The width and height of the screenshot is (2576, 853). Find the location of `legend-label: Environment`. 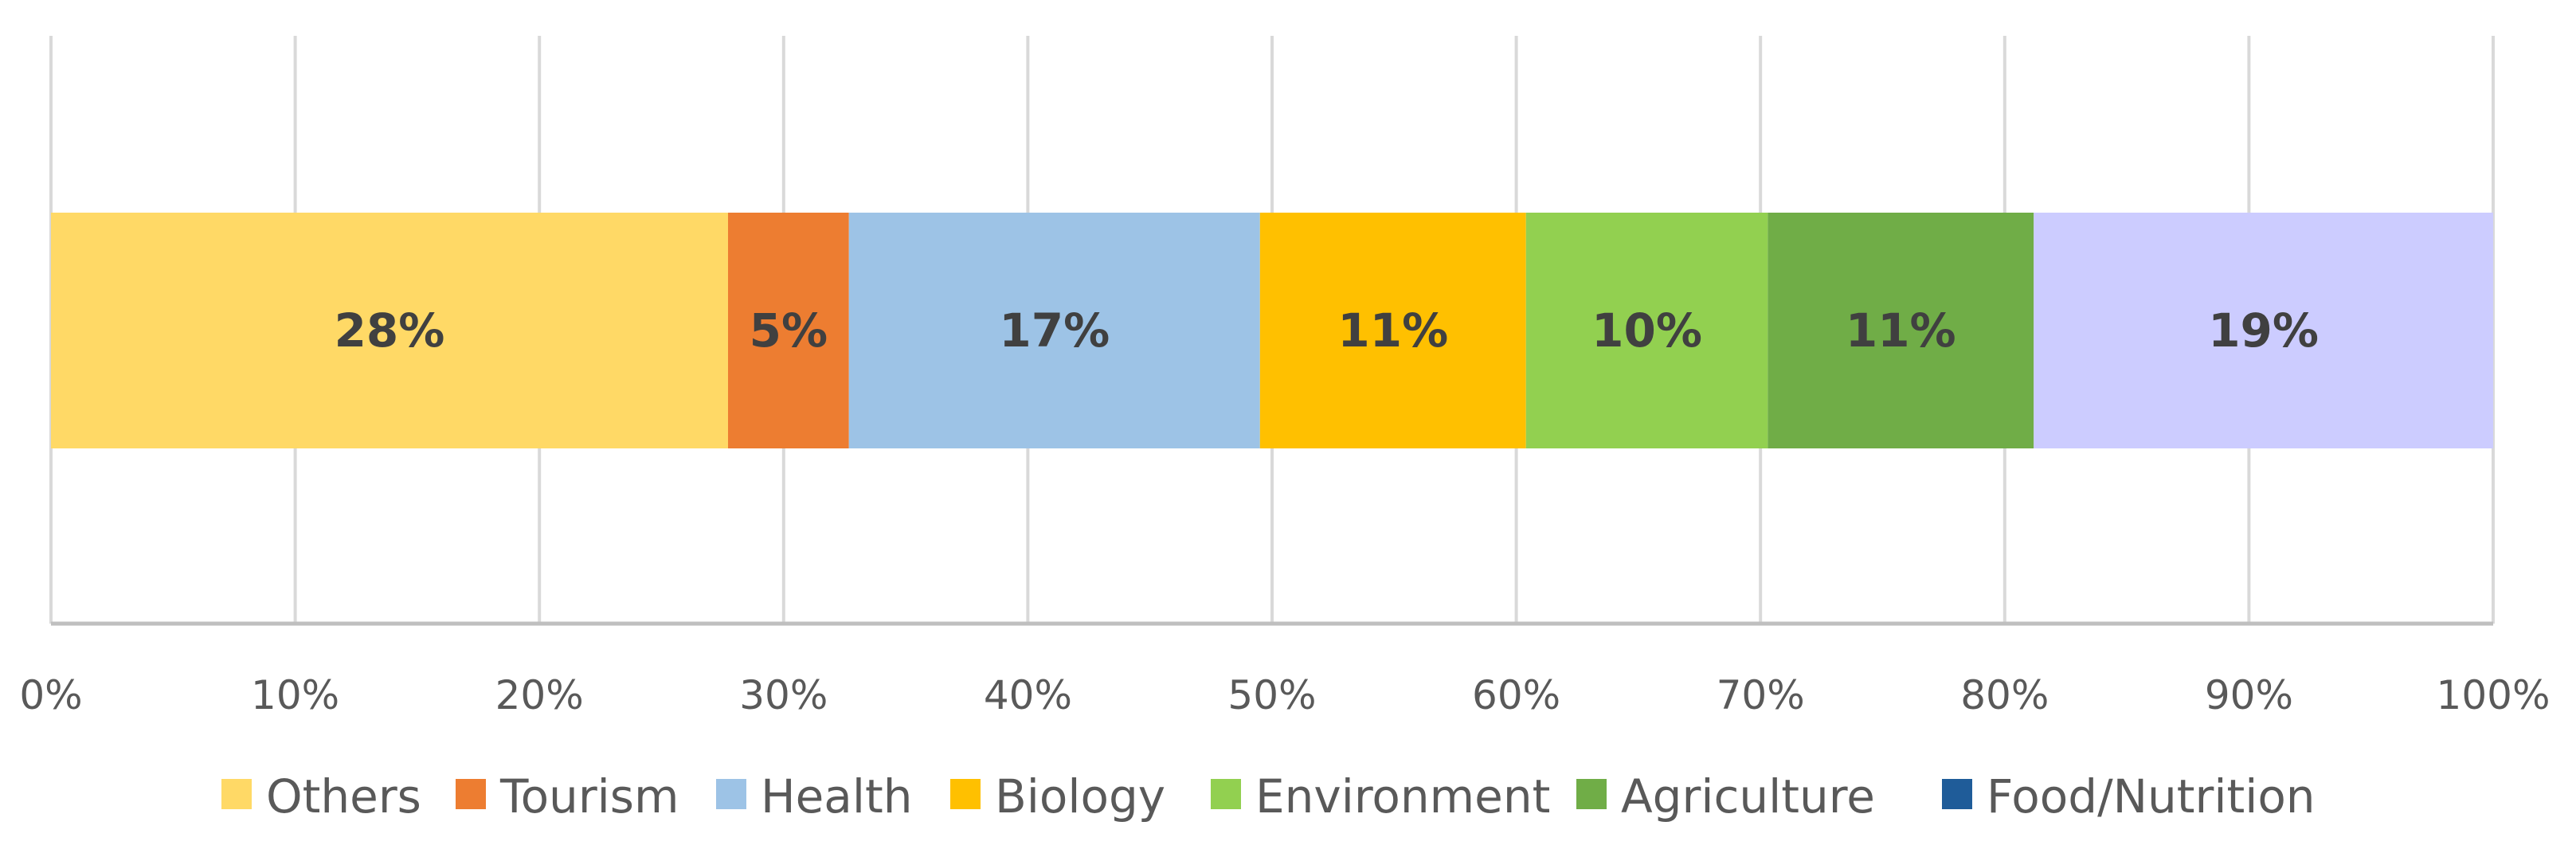

legend-label: Environment is located at coordinates (1402, 796).